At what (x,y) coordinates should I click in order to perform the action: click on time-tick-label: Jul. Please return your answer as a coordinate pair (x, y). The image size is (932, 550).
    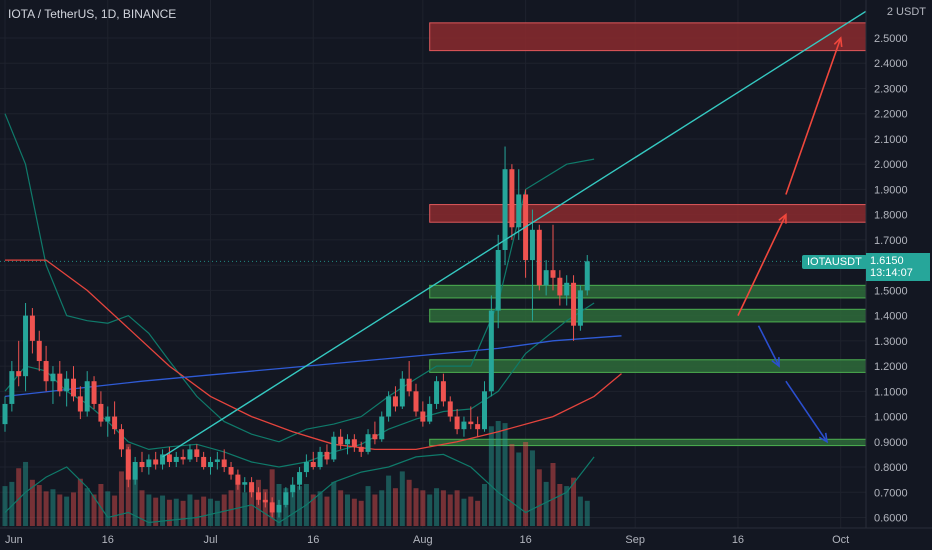
    Looking at the image, I should click on (210, 540).